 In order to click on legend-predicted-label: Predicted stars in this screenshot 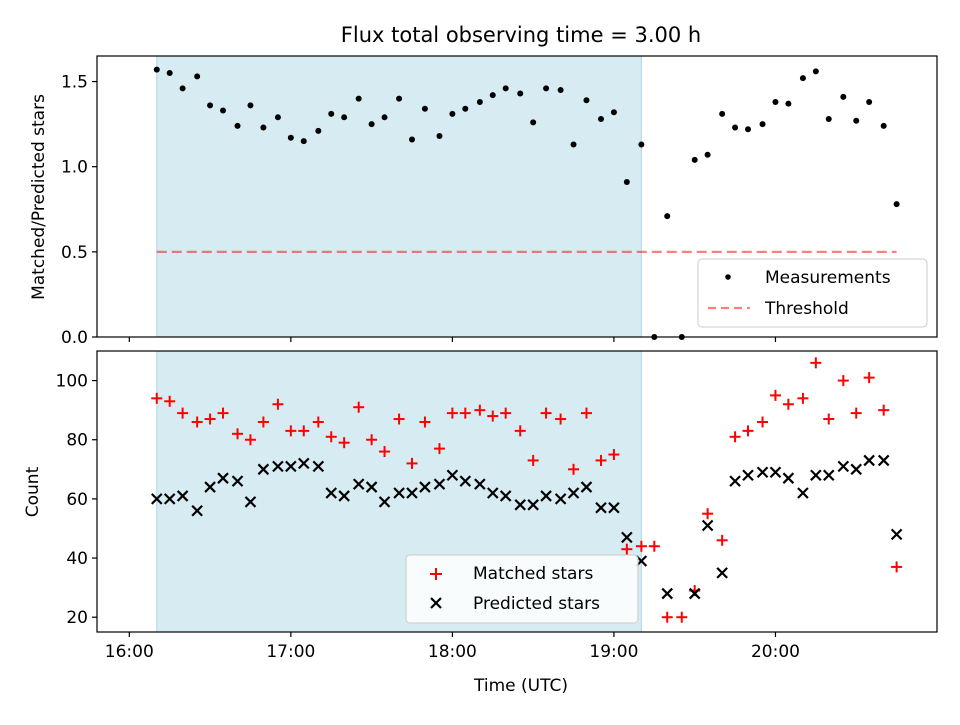, I will do `click(536, 604)`.